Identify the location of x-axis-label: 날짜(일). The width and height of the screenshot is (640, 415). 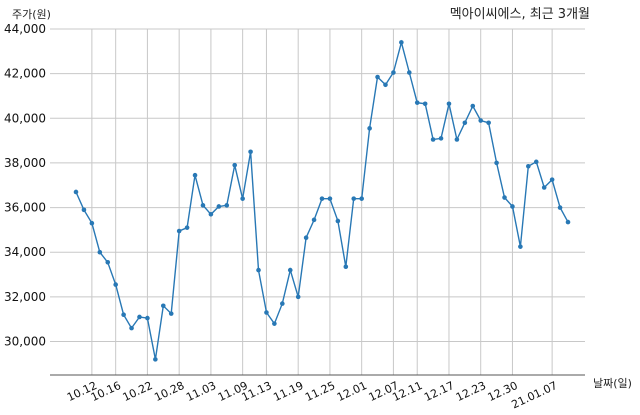
(612, 383).